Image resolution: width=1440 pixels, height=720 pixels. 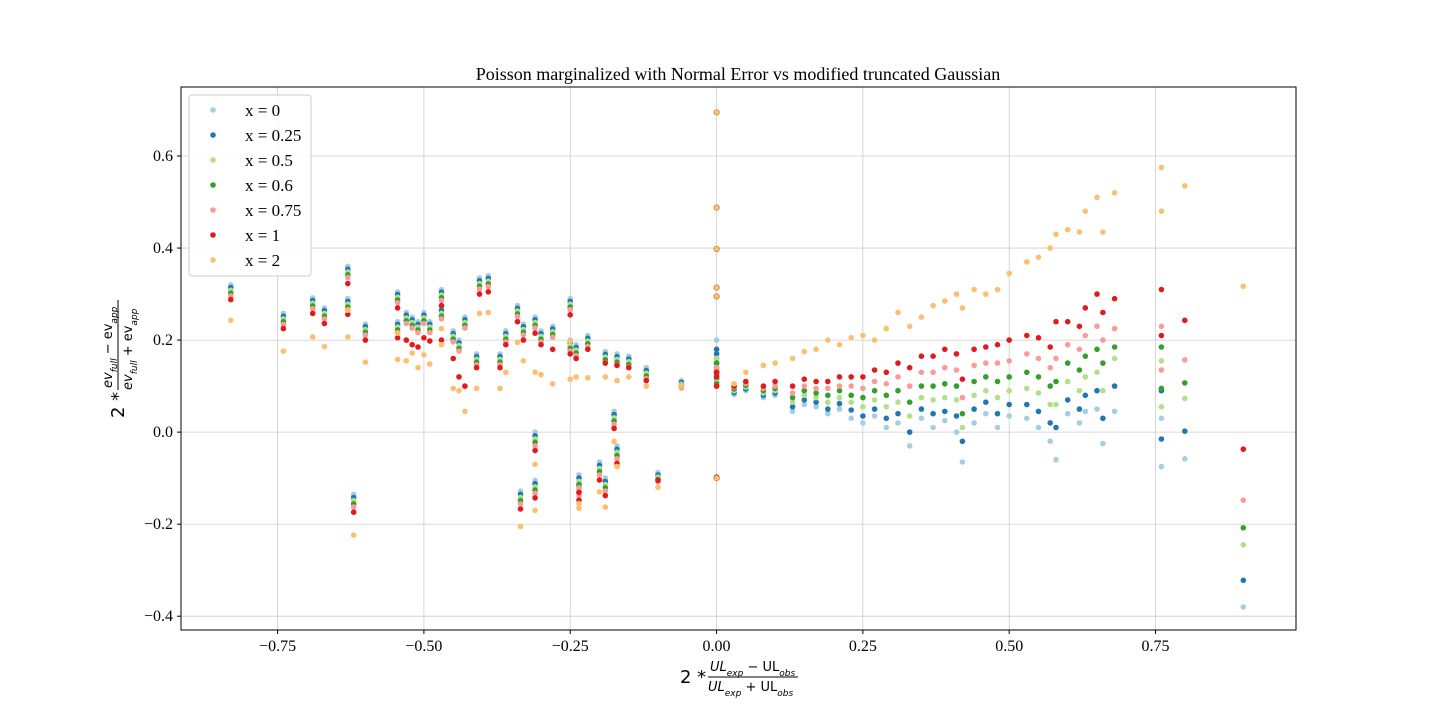 What do you see at coordinates (163, 156) in the screenshot?
I see `y-tick-label: 0.6` at bounding box center [163, 156].